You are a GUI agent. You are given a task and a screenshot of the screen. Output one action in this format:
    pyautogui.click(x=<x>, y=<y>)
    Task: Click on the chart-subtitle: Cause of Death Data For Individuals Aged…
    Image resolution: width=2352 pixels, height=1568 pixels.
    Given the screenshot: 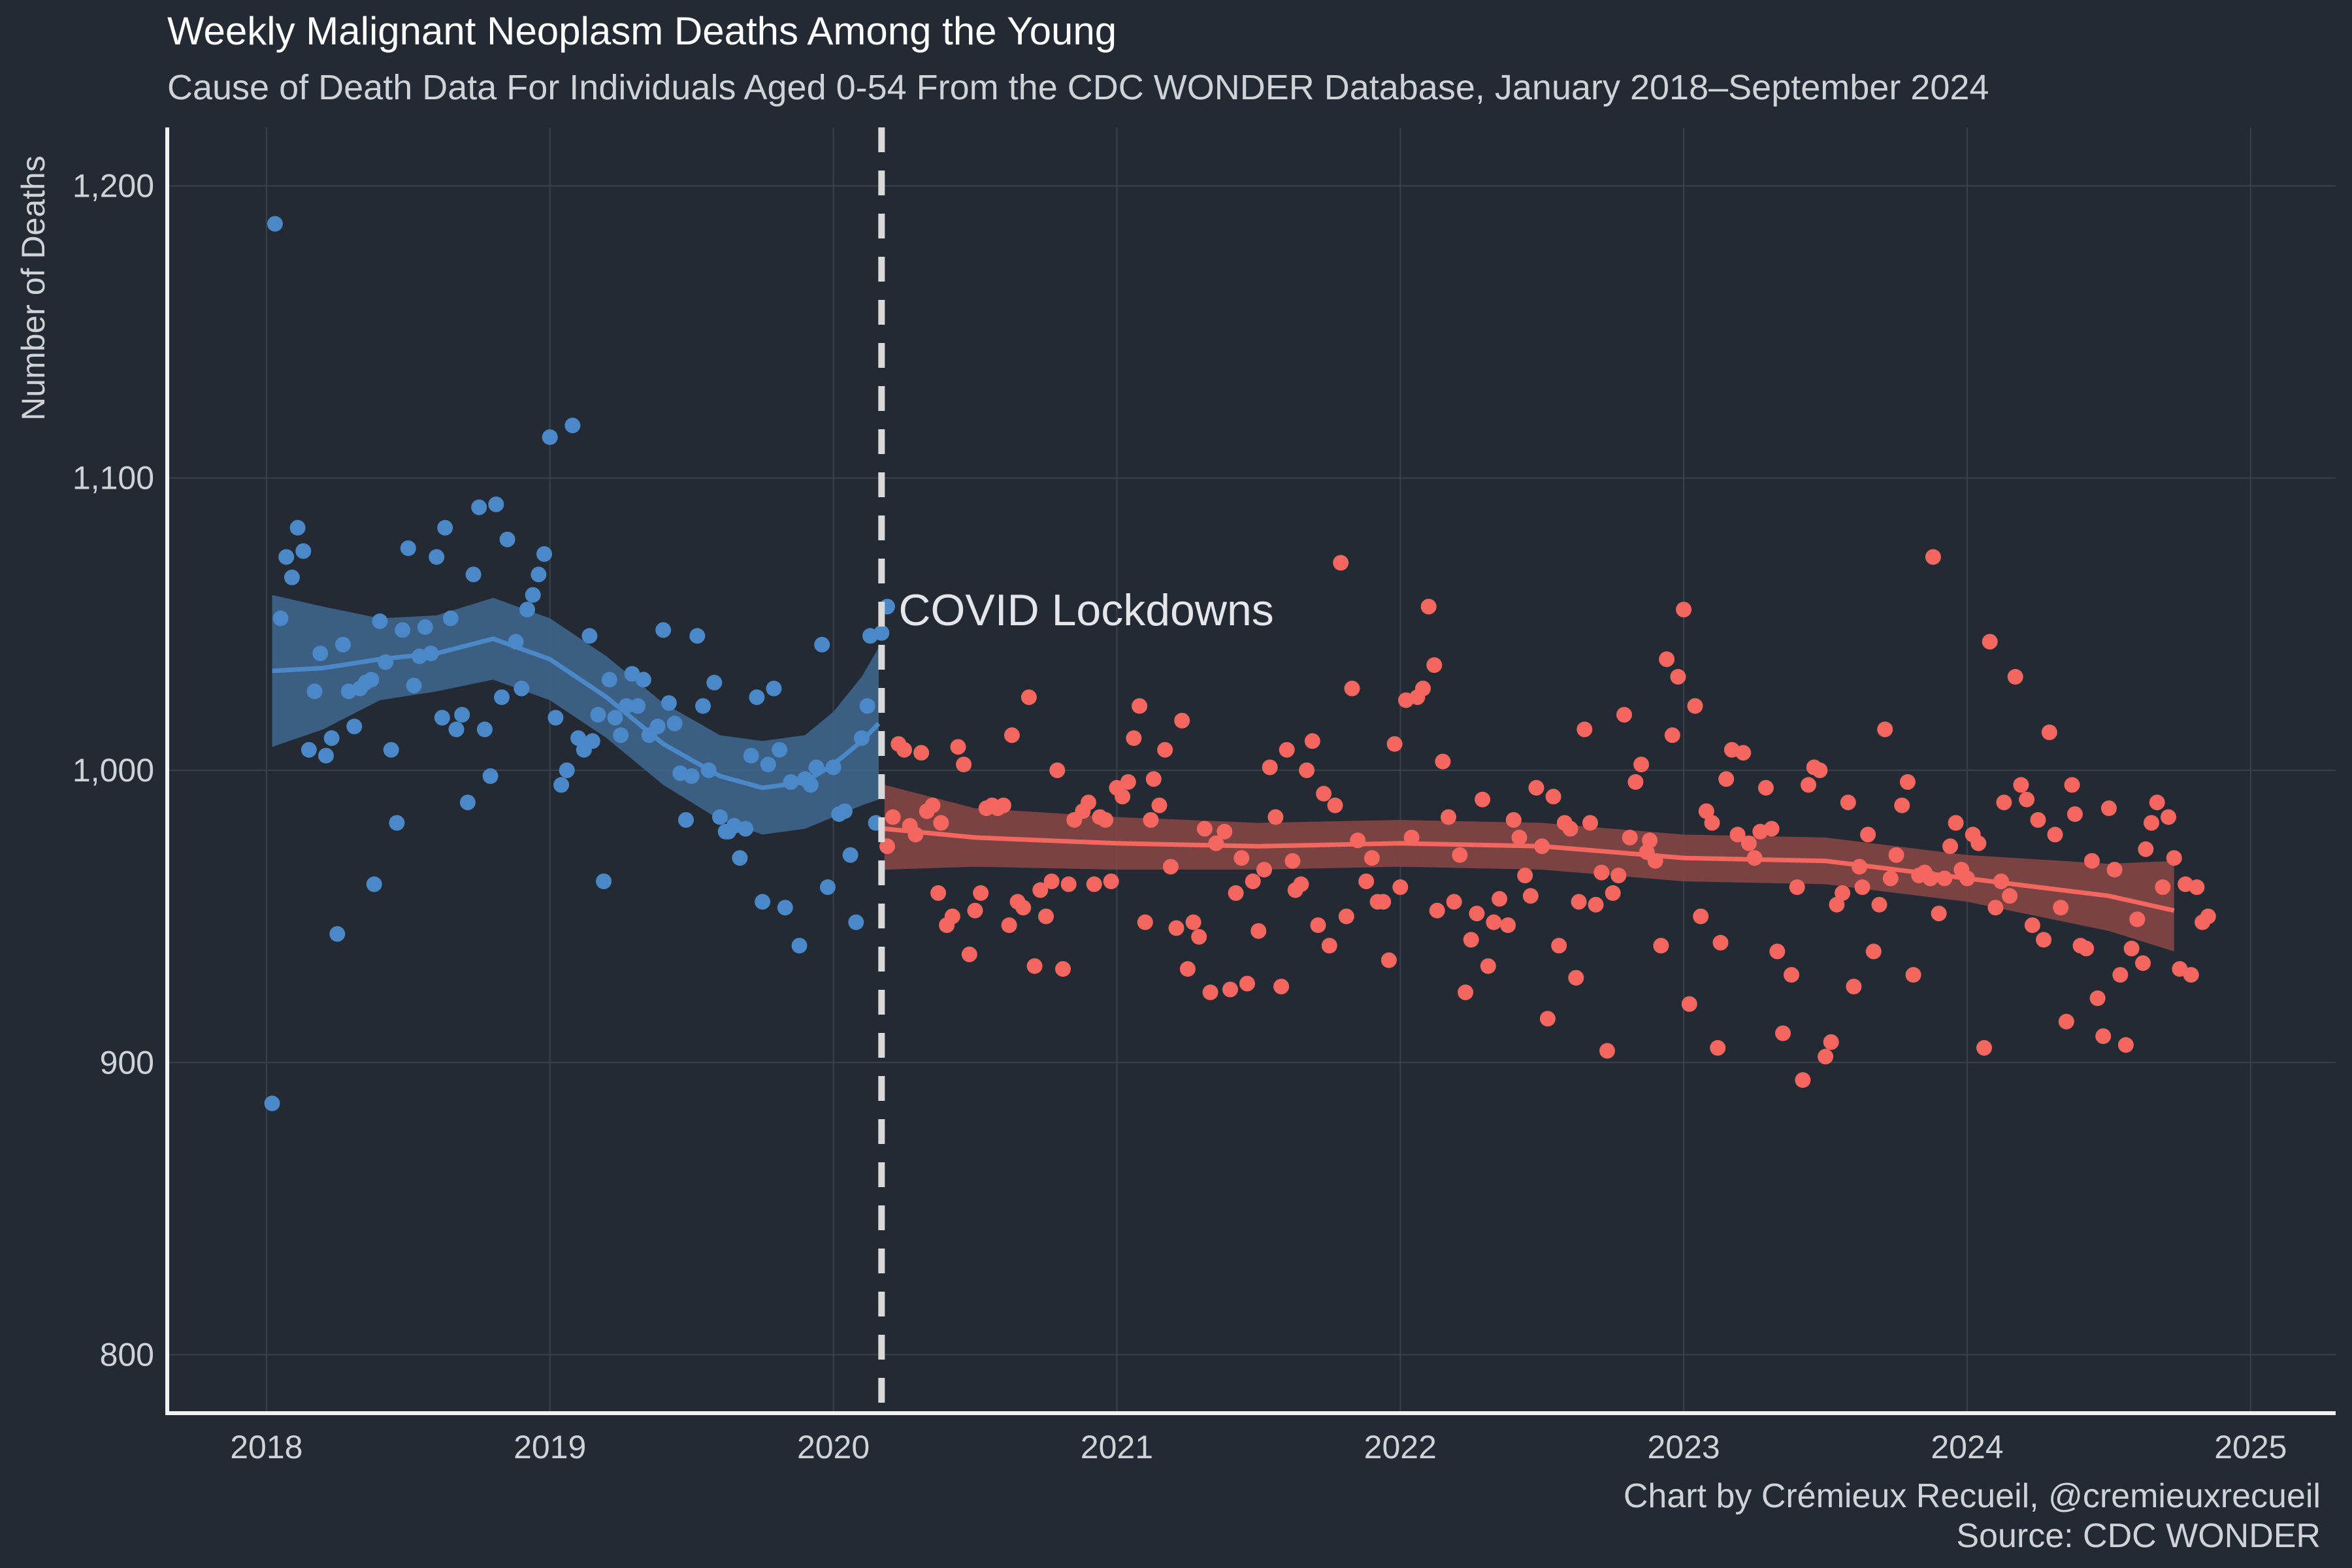 What is the action you would take?
    pyautogui.click(x=1078, y=87)
    